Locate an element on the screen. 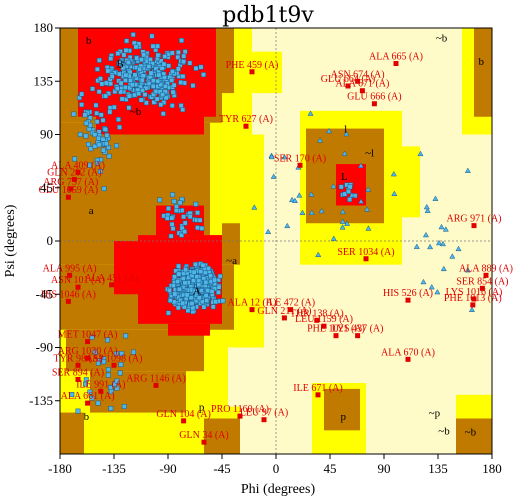 The image size is (518, 499). outlier-label: ASN 101 (A) is located at coordinates (78, 280).